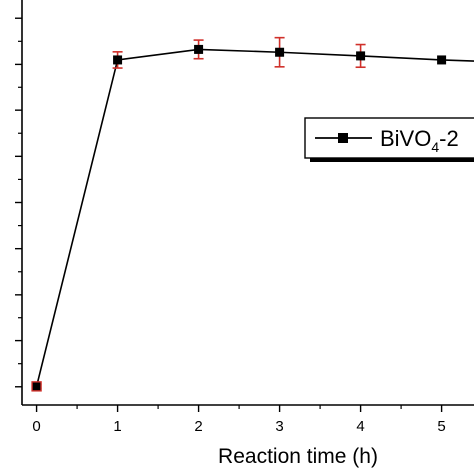 Image resolution: width=474 pixels, height=474 pixels. Describe the element at coordinates (117, 426) in the screenshot. I see `x-tick-label: 1` at that location.